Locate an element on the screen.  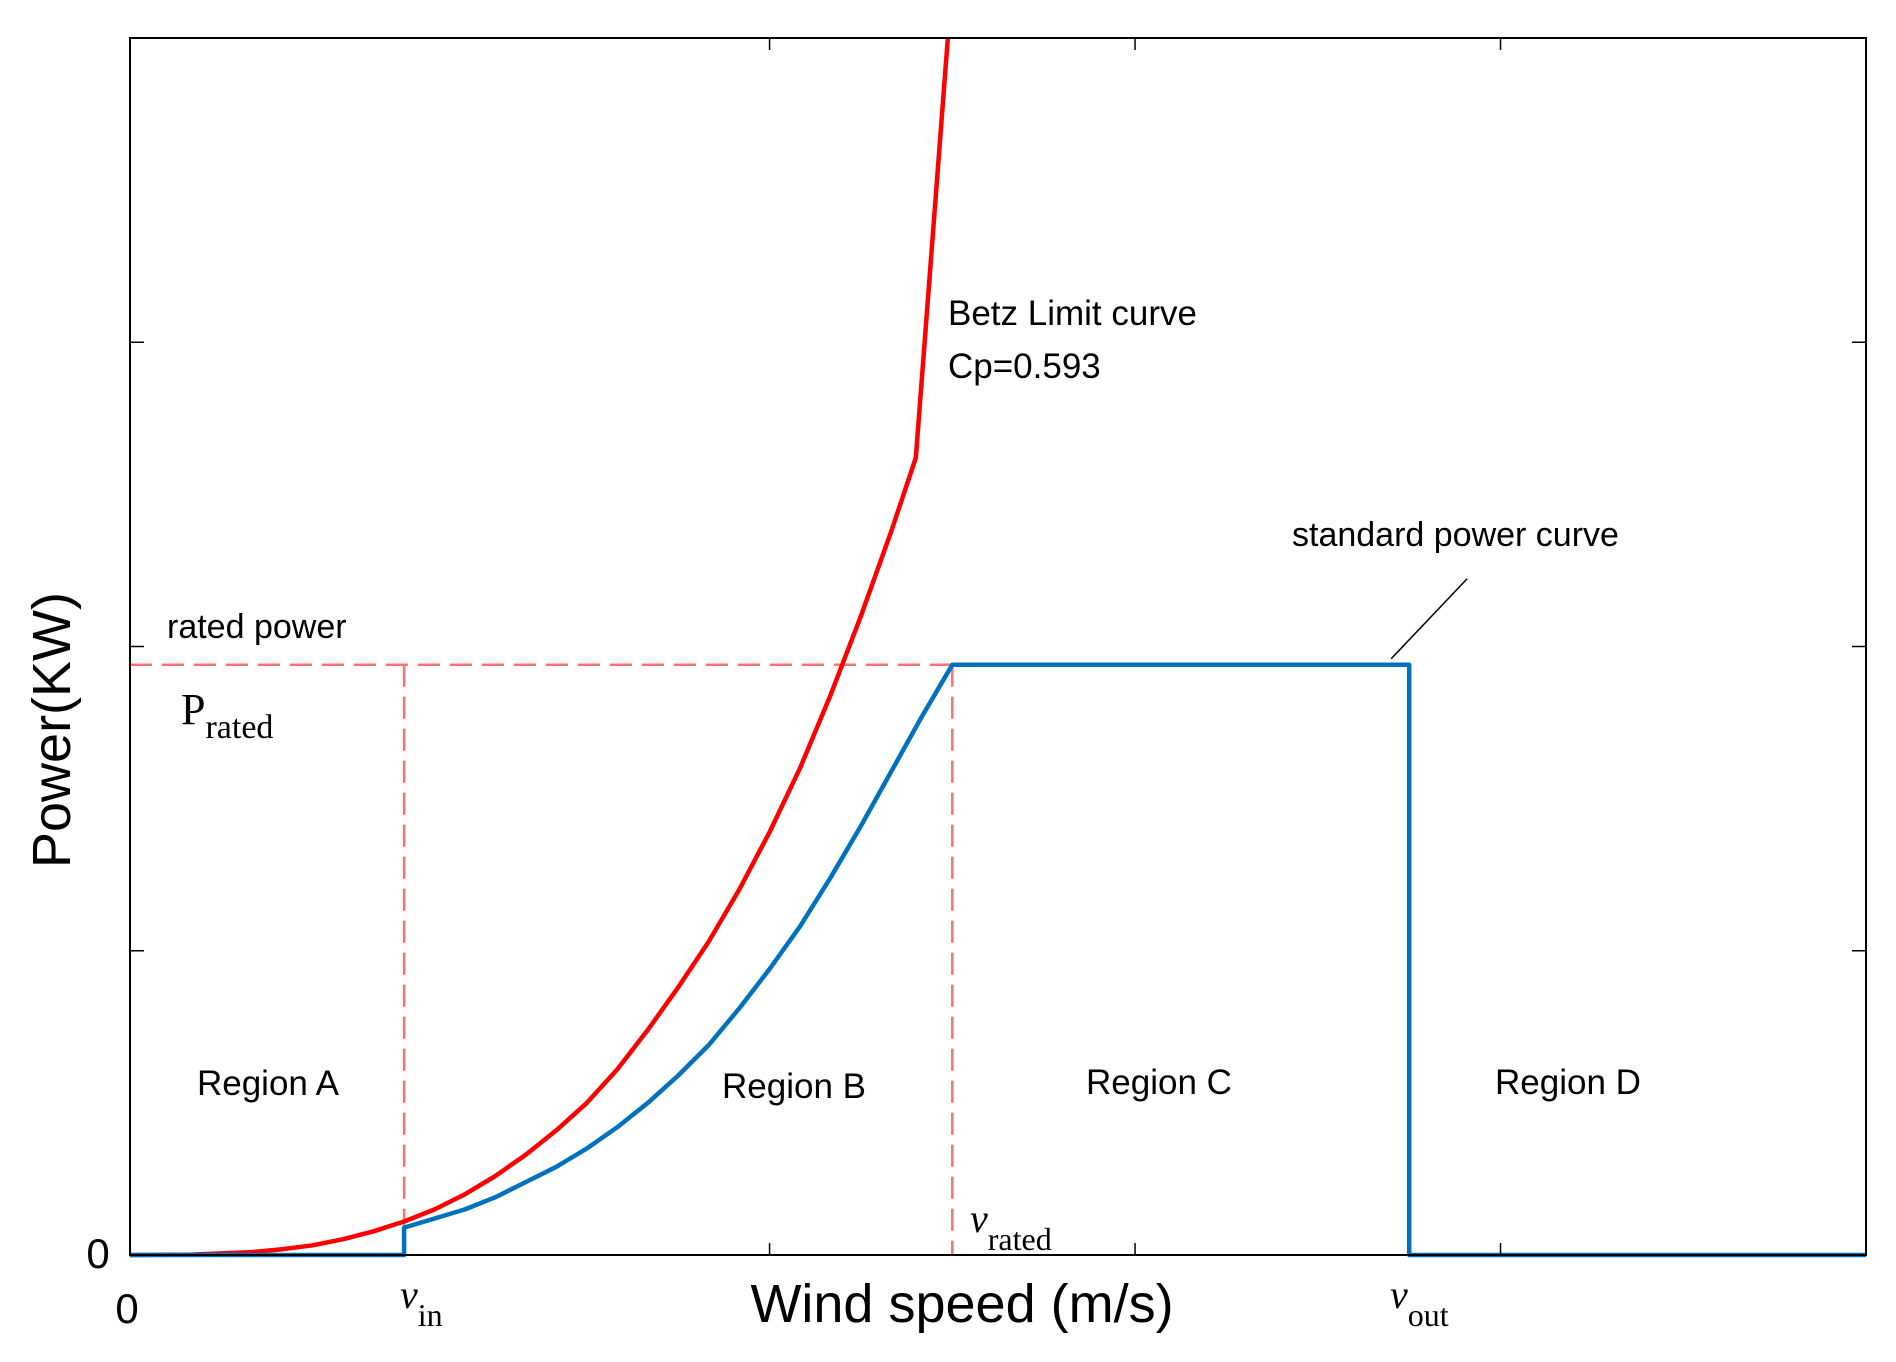
betz-curve-label: Betz Limit curve is located at coordinates (1072, 313).